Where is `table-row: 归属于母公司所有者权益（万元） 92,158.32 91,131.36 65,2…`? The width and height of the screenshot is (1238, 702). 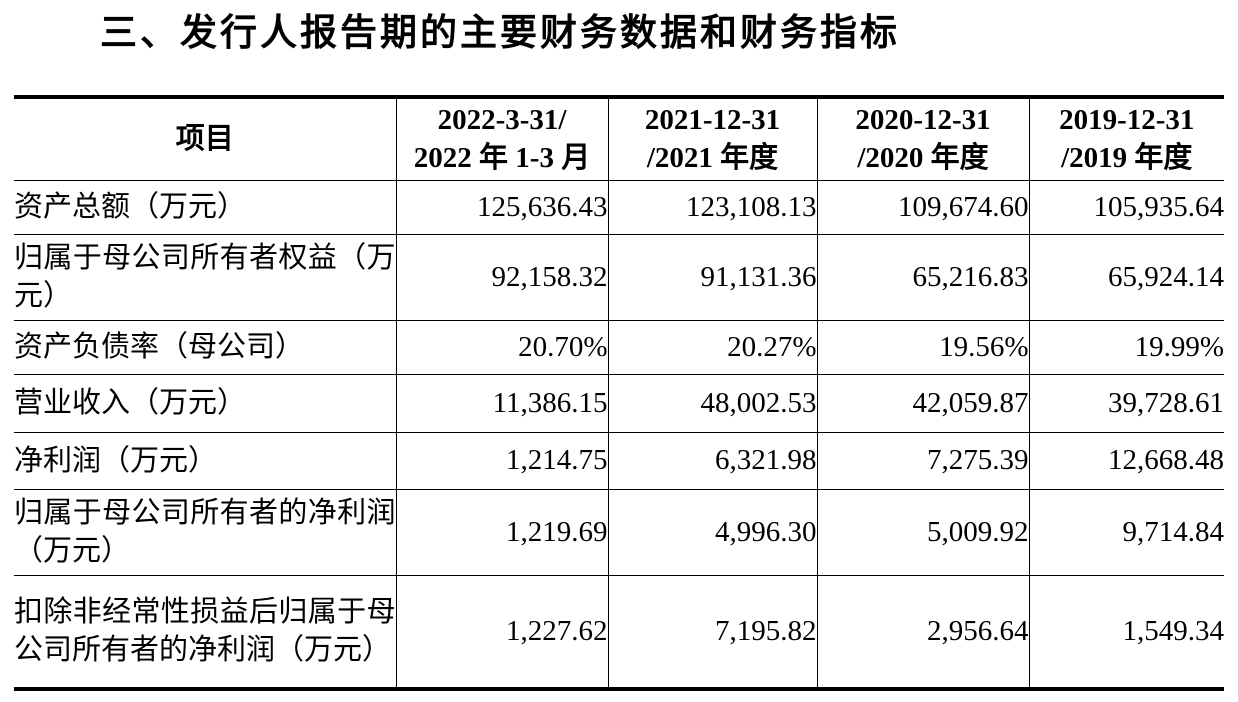 table-row: 归属于母公司所有者权益（万元） 92,158.32 91,131.36 65,2… is located at coordinates (619, 277).